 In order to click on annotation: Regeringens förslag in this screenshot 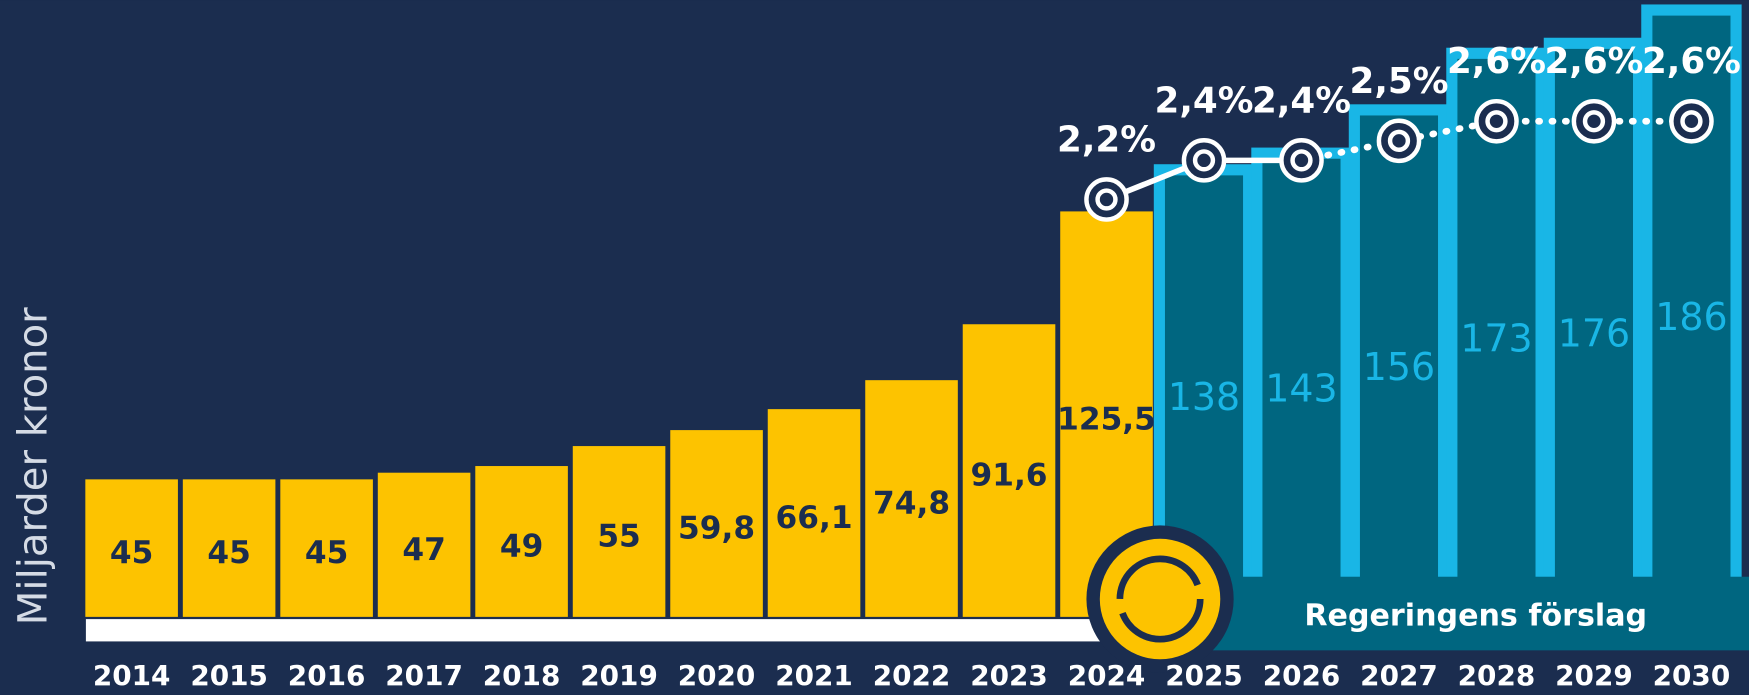, I will do `click(1475, 615)`.